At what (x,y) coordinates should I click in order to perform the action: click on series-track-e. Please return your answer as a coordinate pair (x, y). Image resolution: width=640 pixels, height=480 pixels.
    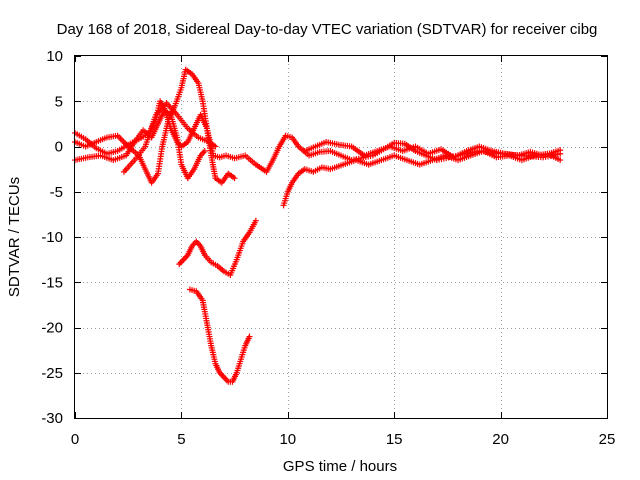
    Looking at the image, I should click on (422, 178).